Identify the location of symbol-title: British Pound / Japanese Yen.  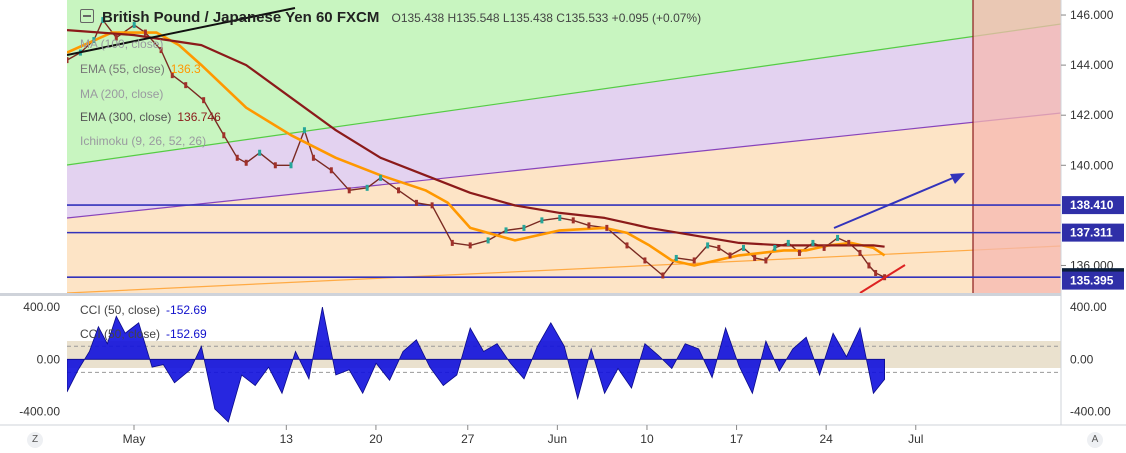
(207, 17).